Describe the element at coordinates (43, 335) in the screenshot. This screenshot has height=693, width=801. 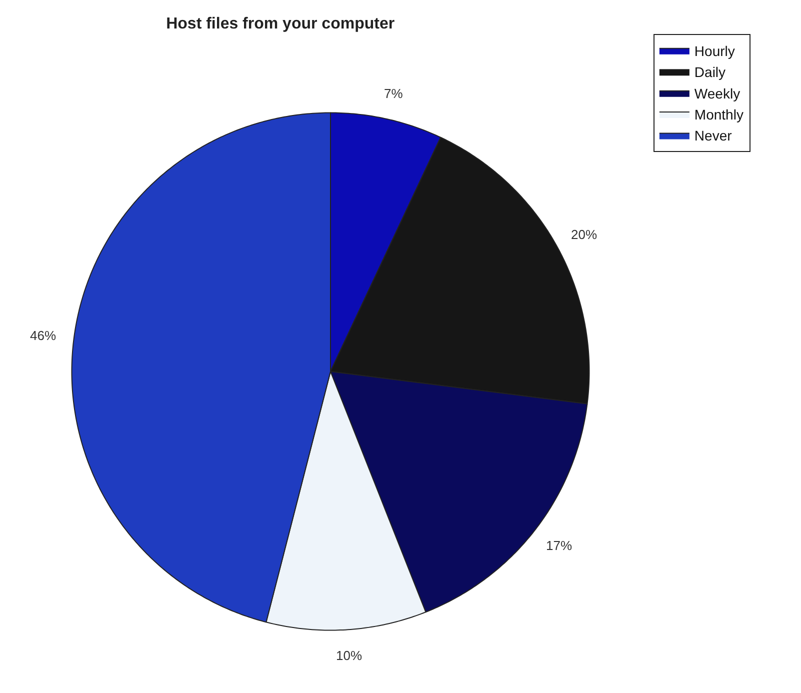
I see `data-label: 46%` at that location.